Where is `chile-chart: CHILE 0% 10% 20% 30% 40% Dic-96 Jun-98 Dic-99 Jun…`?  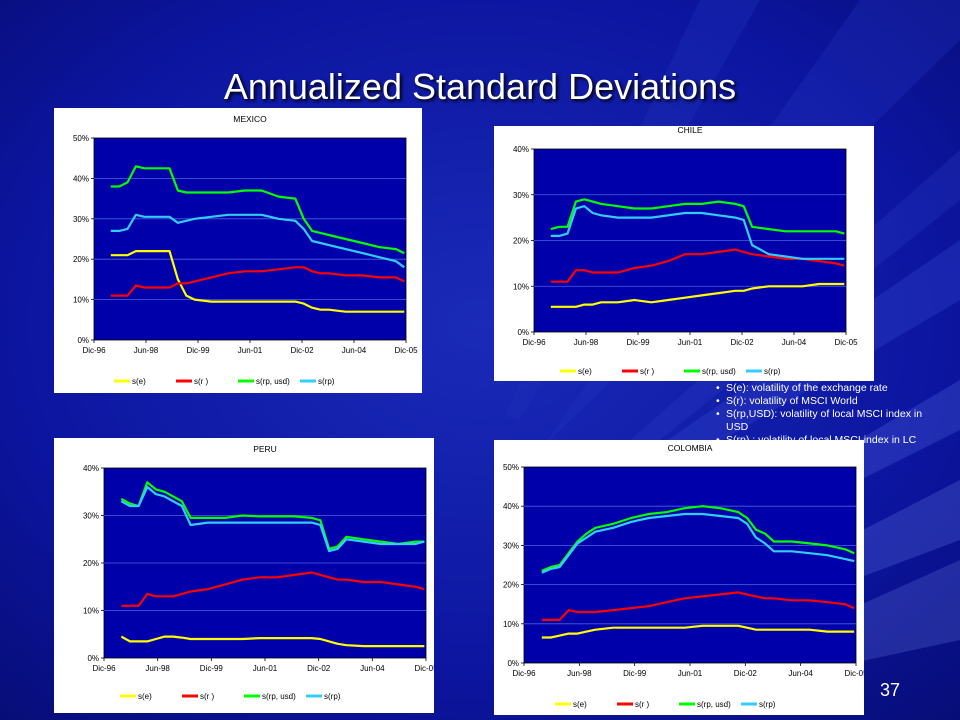 chile-chart: CHILE 0% 10% 20% 30% 40% Dic-96 Jun-98 Dic-99 Jun… is located at coordinates (684, 253).